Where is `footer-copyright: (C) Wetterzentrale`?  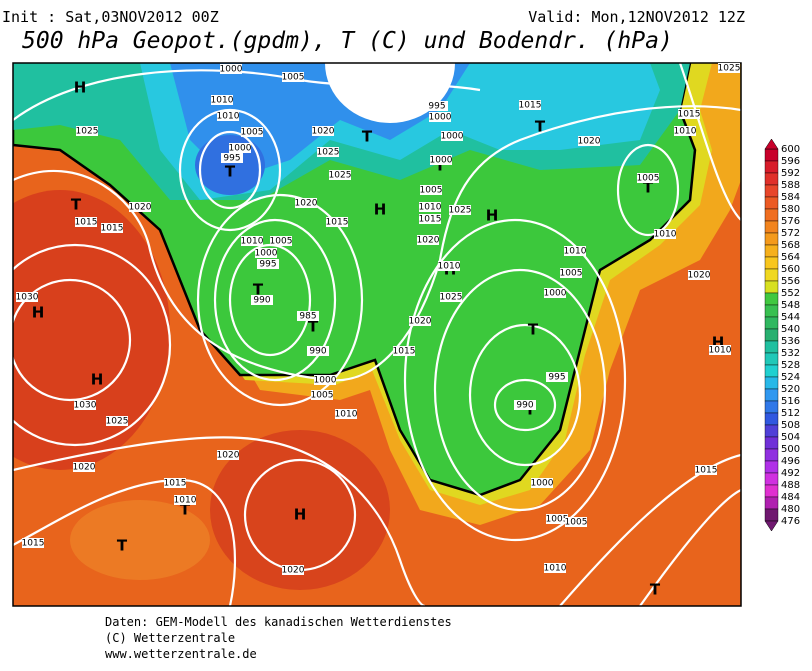
footer-copyright: (C) Wetterzentrale is located at coordinates (170, 638).